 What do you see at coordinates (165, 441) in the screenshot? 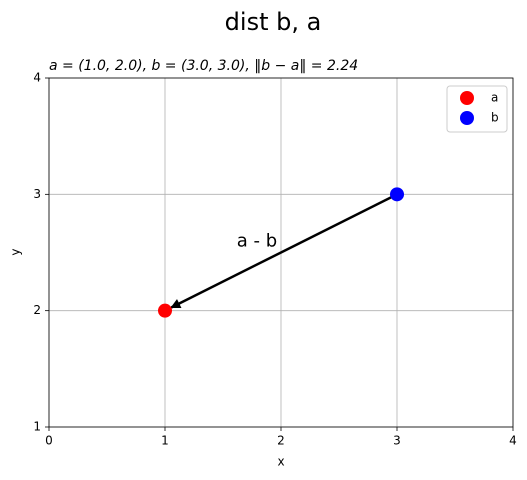
I see `x-tick-label: 1` at bounding box center [165, 441].